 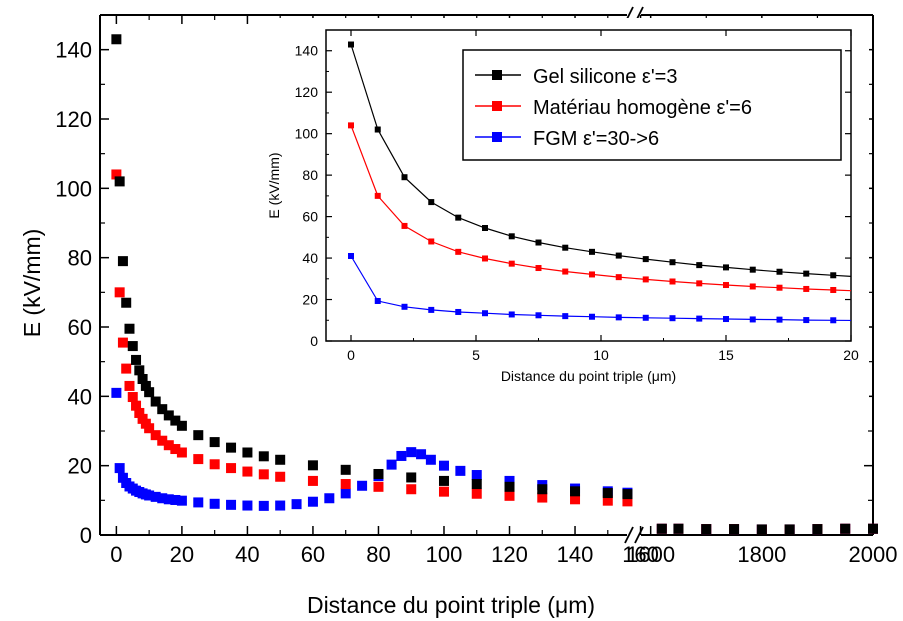 I want to click on axis-break-gap, so click(x=634, y=15).